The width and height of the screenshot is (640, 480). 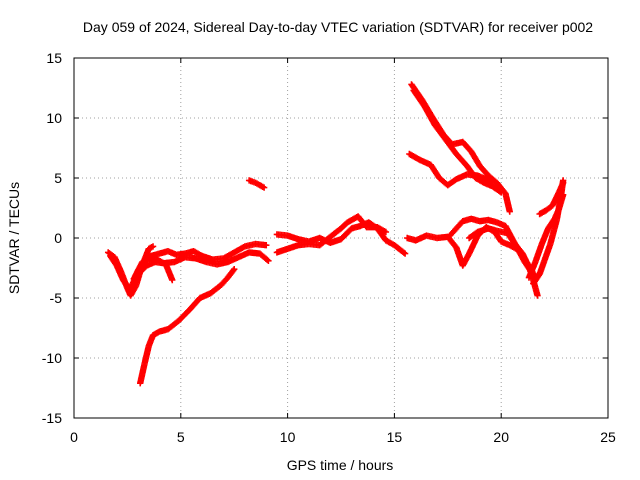 I want to click on y-tick-label: 5, so click(x=58, y=178).